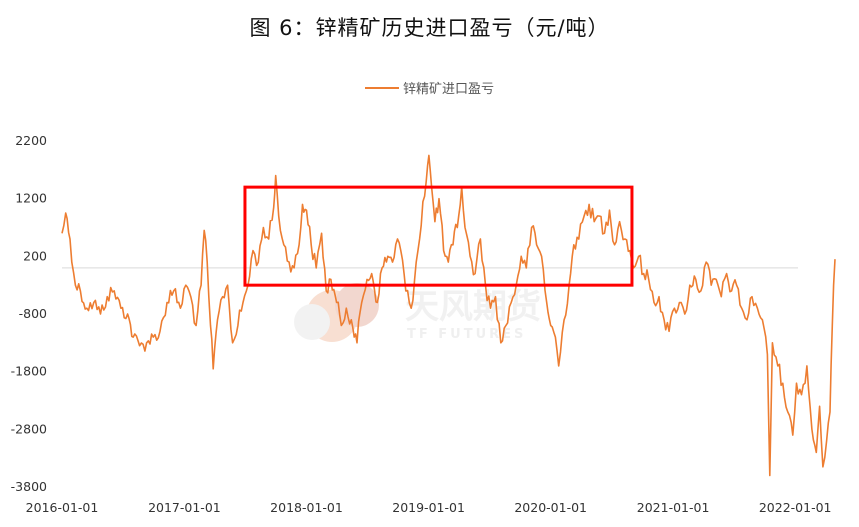  I want to click on x-tick-label: 2019-01-01, so click(428, 507).